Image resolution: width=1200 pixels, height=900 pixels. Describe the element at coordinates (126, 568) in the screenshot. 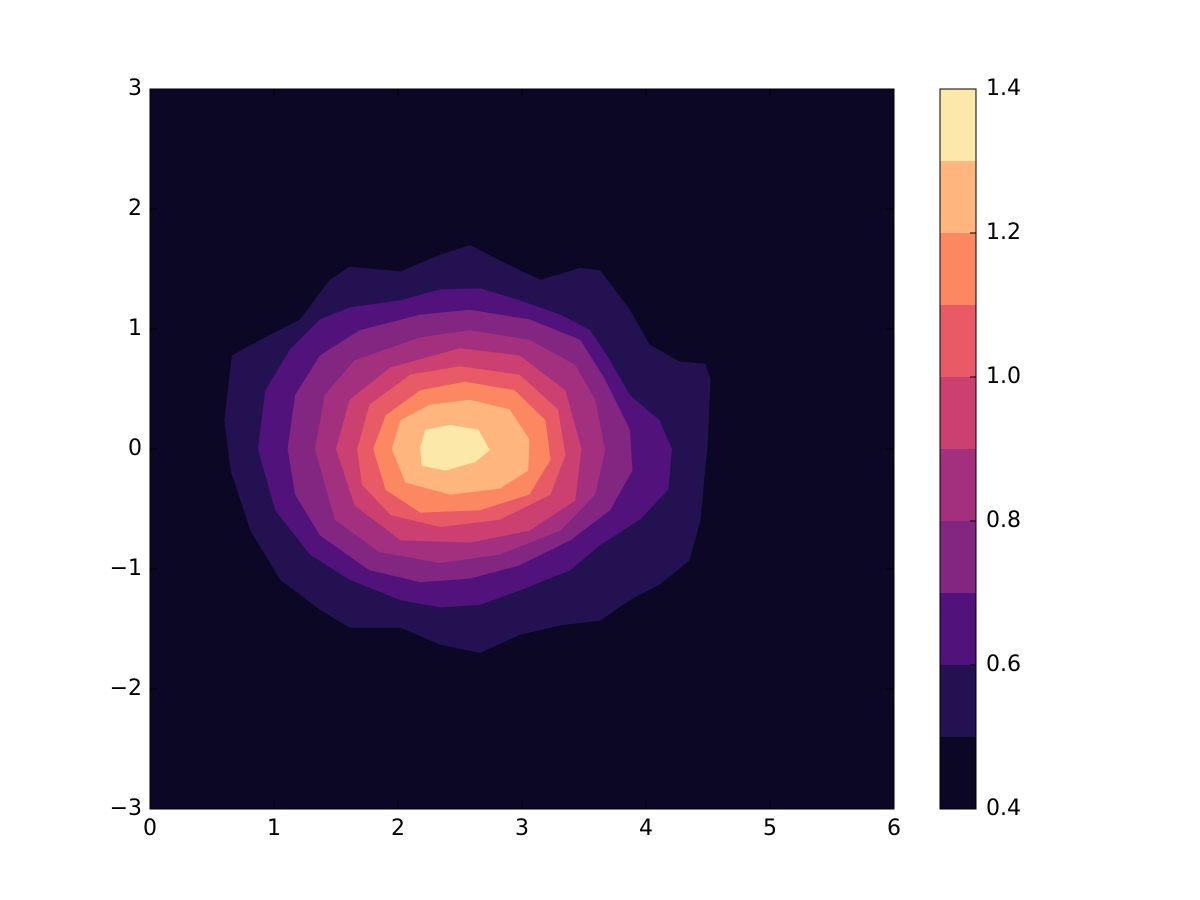

I see `y-tick-label: −1` at that location.